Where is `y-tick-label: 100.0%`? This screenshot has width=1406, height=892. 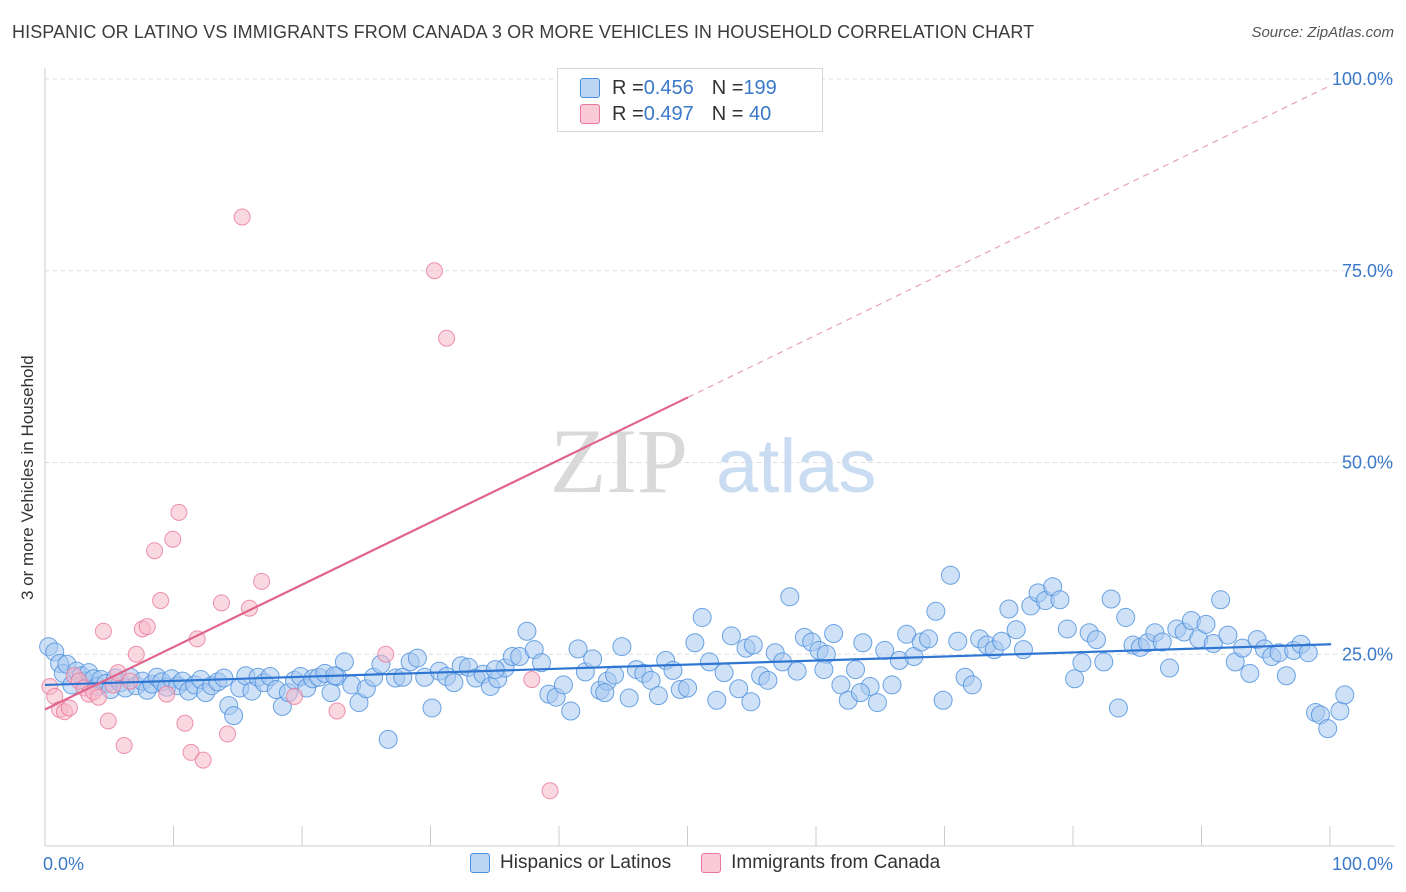
y-tick-label: 100.0% is located at coordinates (1362, 79).